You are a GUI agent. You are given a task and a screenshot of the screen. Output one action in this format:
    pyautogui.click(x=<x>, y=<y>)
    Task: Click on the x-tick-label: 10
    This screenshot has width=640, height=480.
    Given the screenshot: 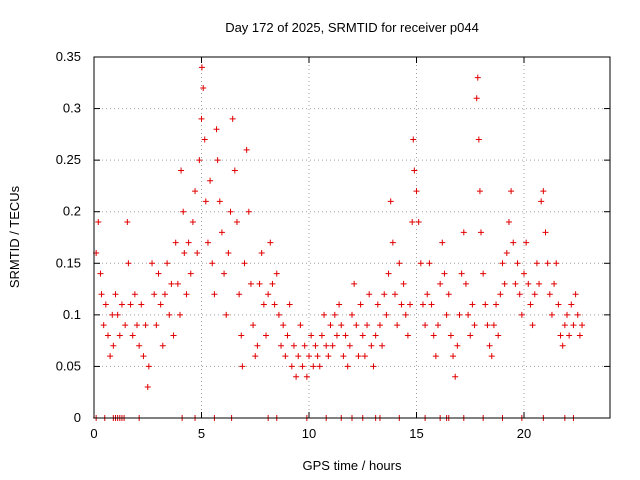 What is the action you would take?
    pyautogui.click(x=309, y=433)
    